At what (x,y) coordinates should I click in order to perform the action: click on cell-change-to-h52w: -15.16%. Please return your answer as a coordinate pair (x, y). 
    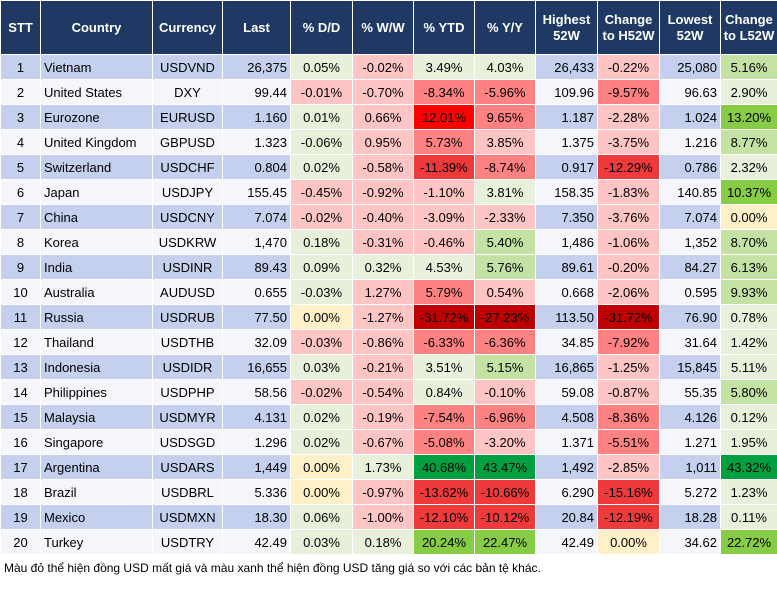
    Looking at the image, I should click on (628, 492).